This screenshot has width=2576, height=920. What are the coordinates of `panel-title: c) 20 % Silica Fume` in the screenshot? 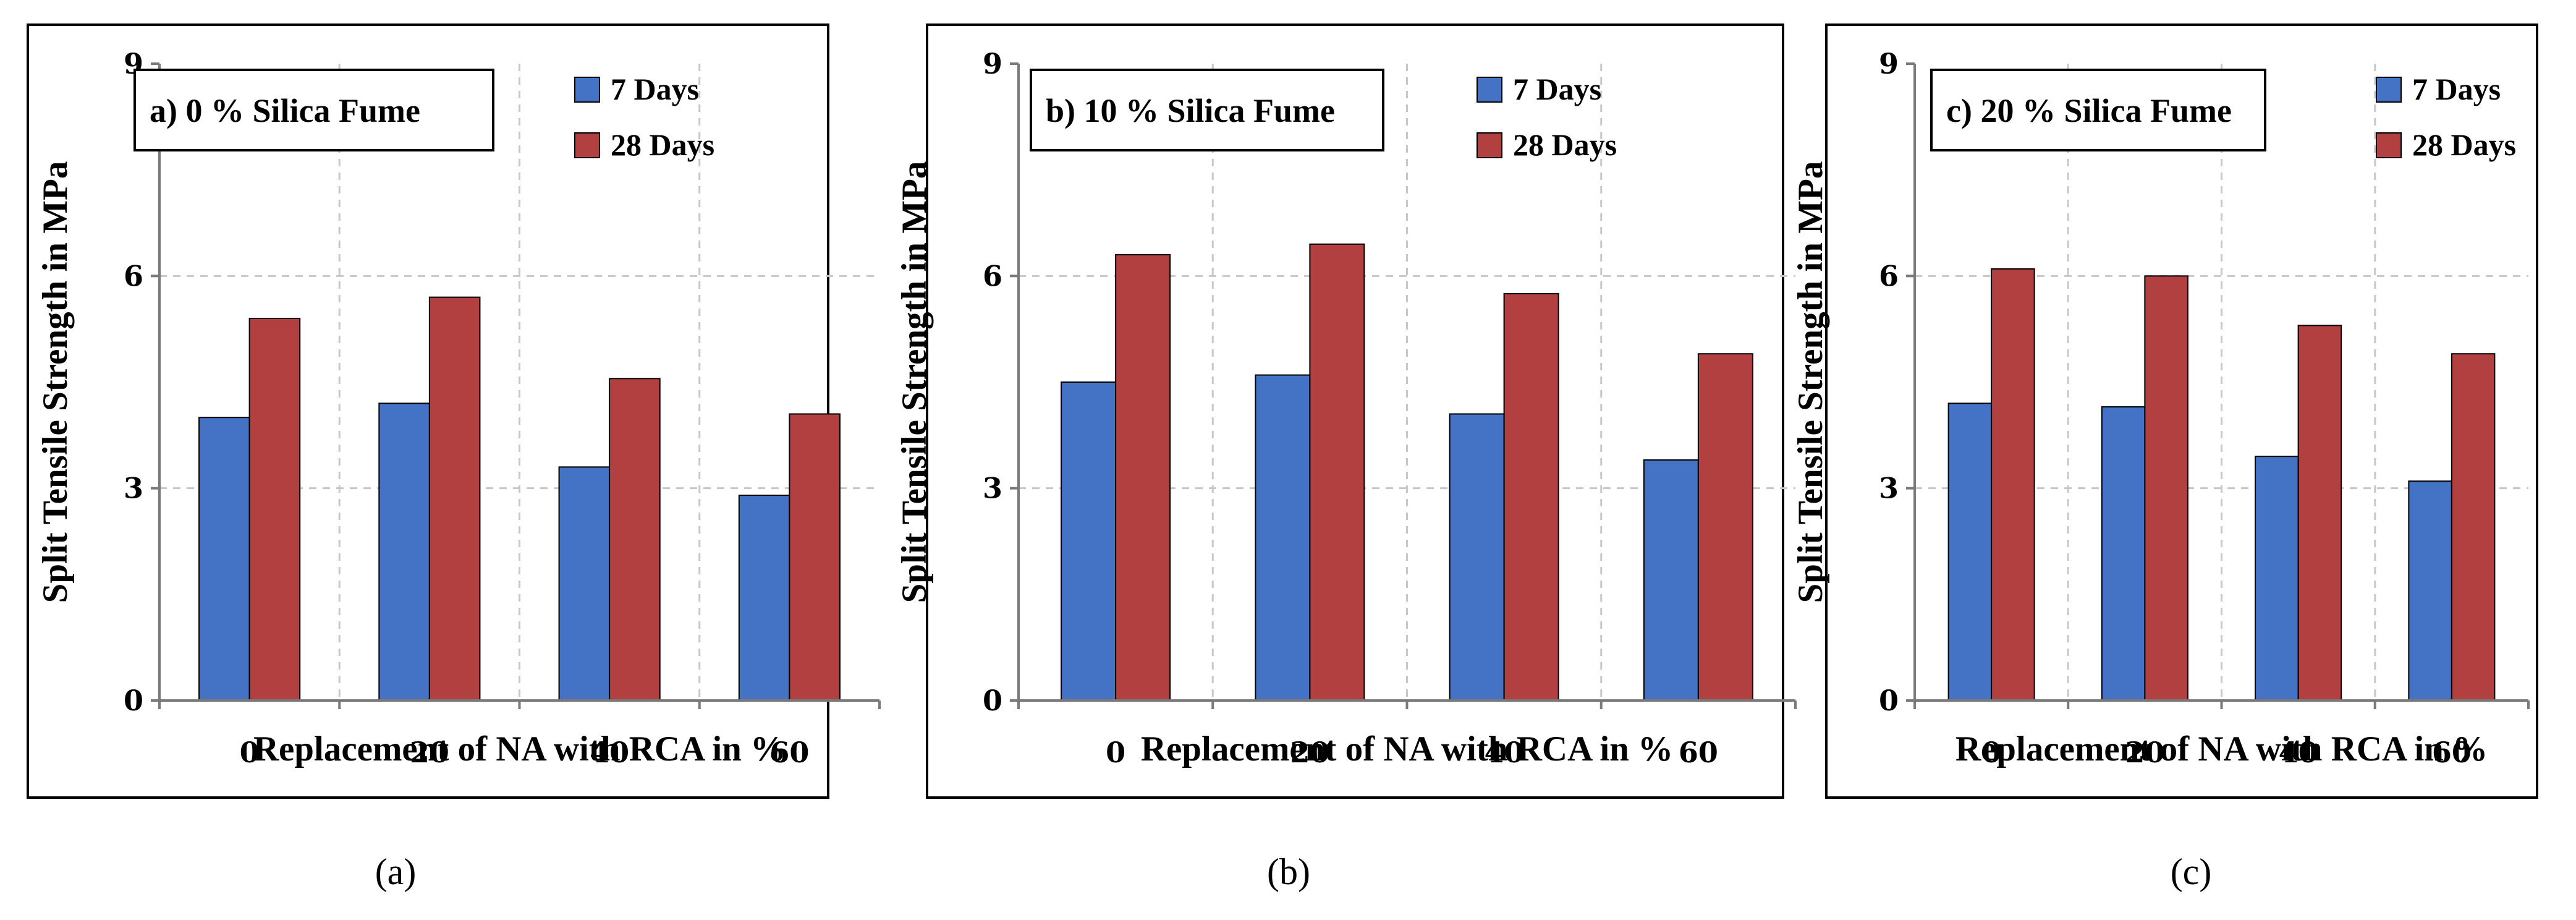 It's located at (2089, 110).